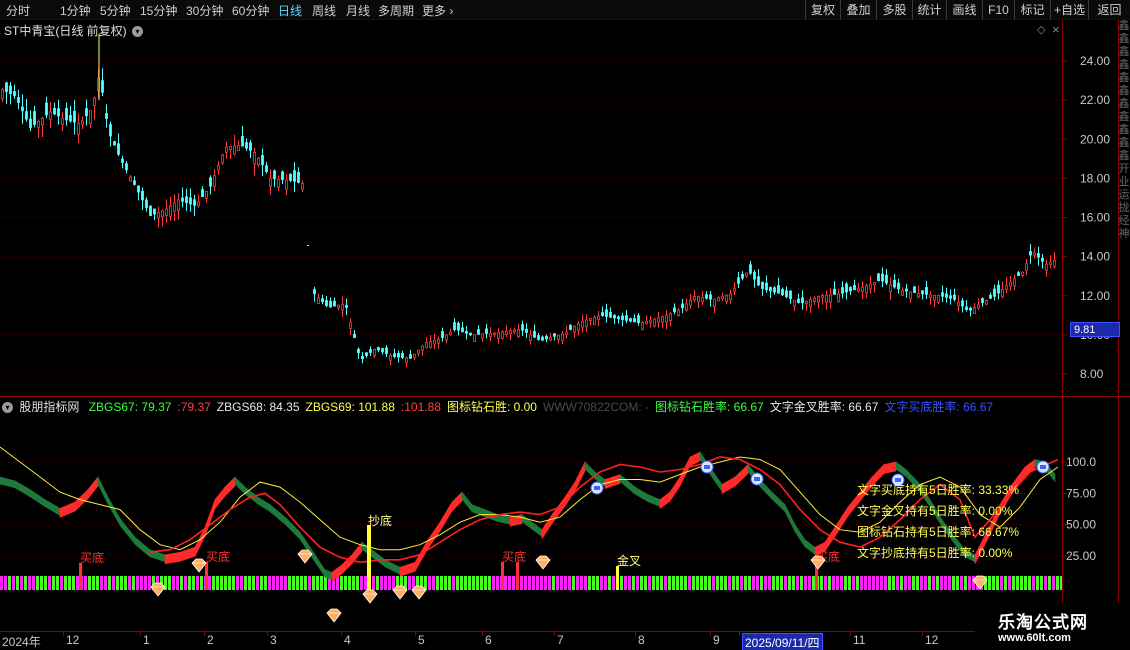 The image size is (1130, 650). Describe the element at coordinates (290, 11) in the screenshot. I see `tab-timeframe: 日线` at that location.